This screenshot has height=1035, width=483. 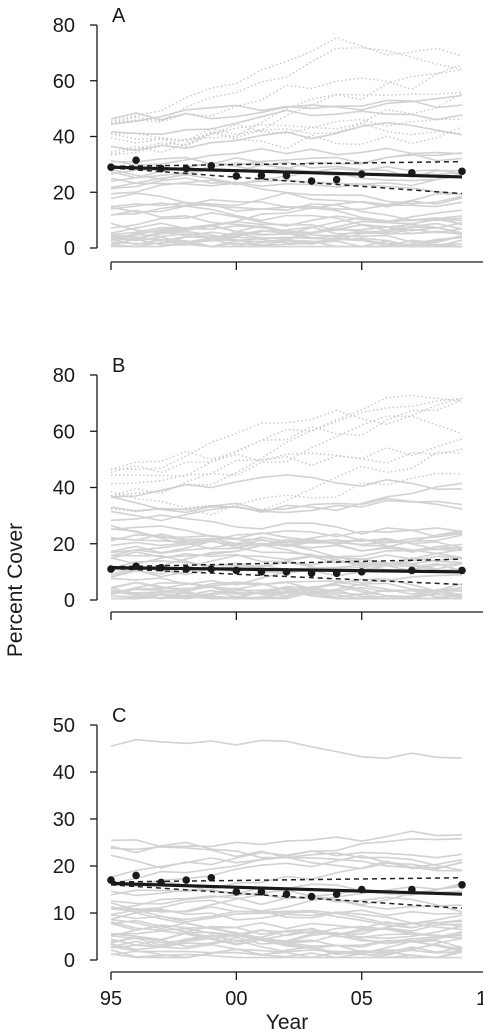 I want to click on y-tick-label: 50, so click(x=64, y=726).